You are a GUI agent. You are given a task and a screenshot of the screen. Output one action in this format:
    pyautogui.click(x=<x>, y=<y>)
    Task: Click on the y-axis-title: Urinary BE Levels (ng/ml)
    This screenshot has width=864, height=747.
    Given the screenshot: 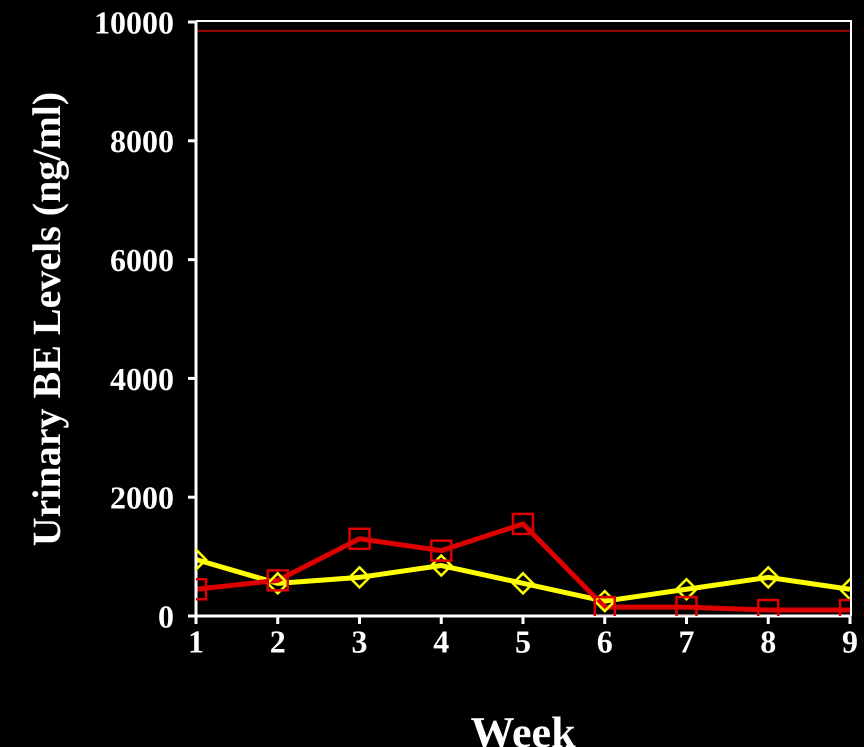 What is the action you would take?
    pyautogui.click(x=47, y=319)
    